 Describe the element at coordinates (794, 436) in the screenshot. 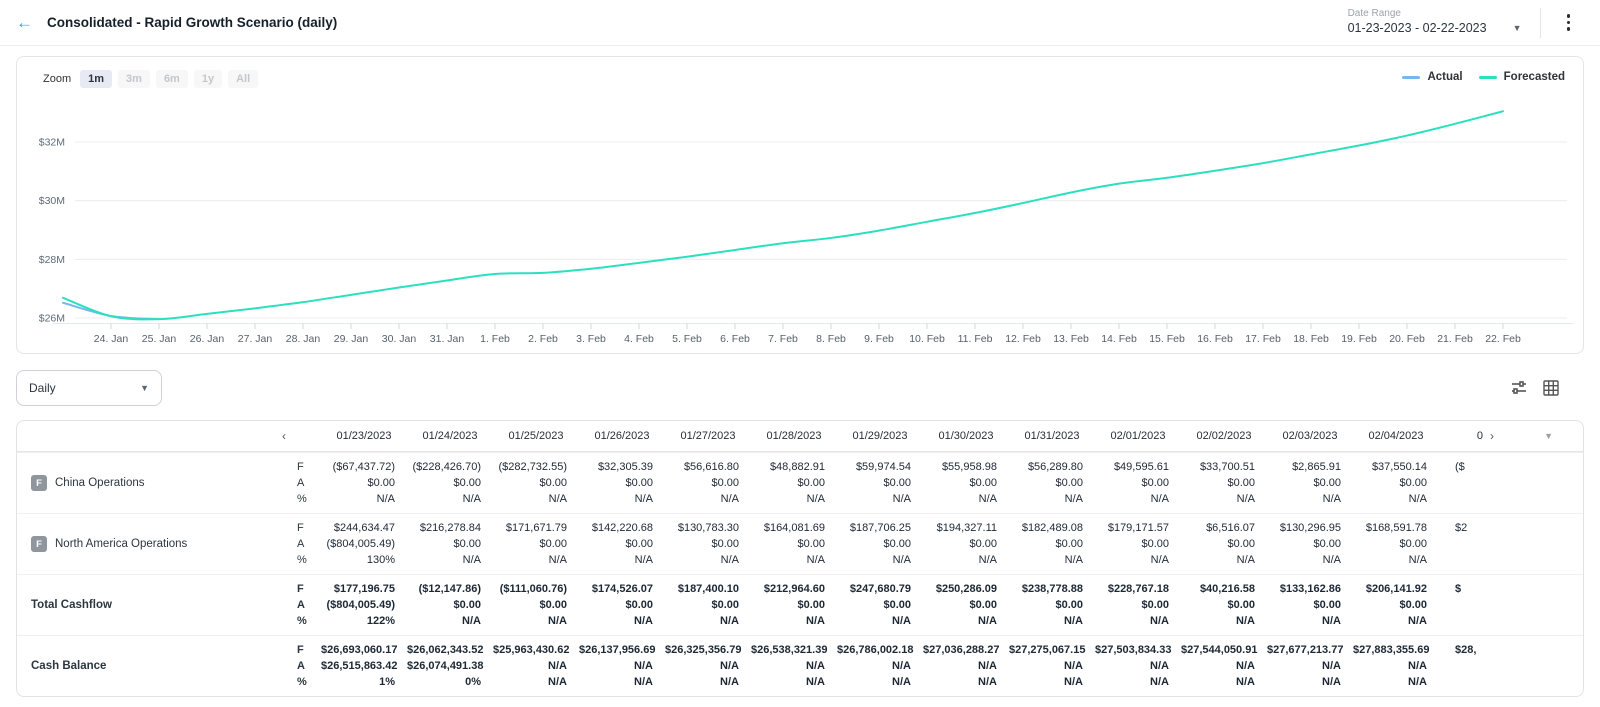

I see `column-header: 01/28/2023` at that location.